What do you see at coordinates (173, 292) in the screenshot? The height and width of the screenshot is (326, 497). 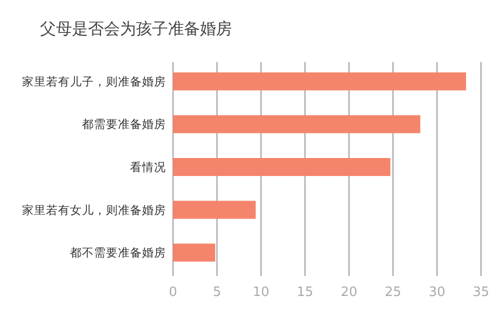 I see `x-tick-label: 0` at bounding box center [173, 292].